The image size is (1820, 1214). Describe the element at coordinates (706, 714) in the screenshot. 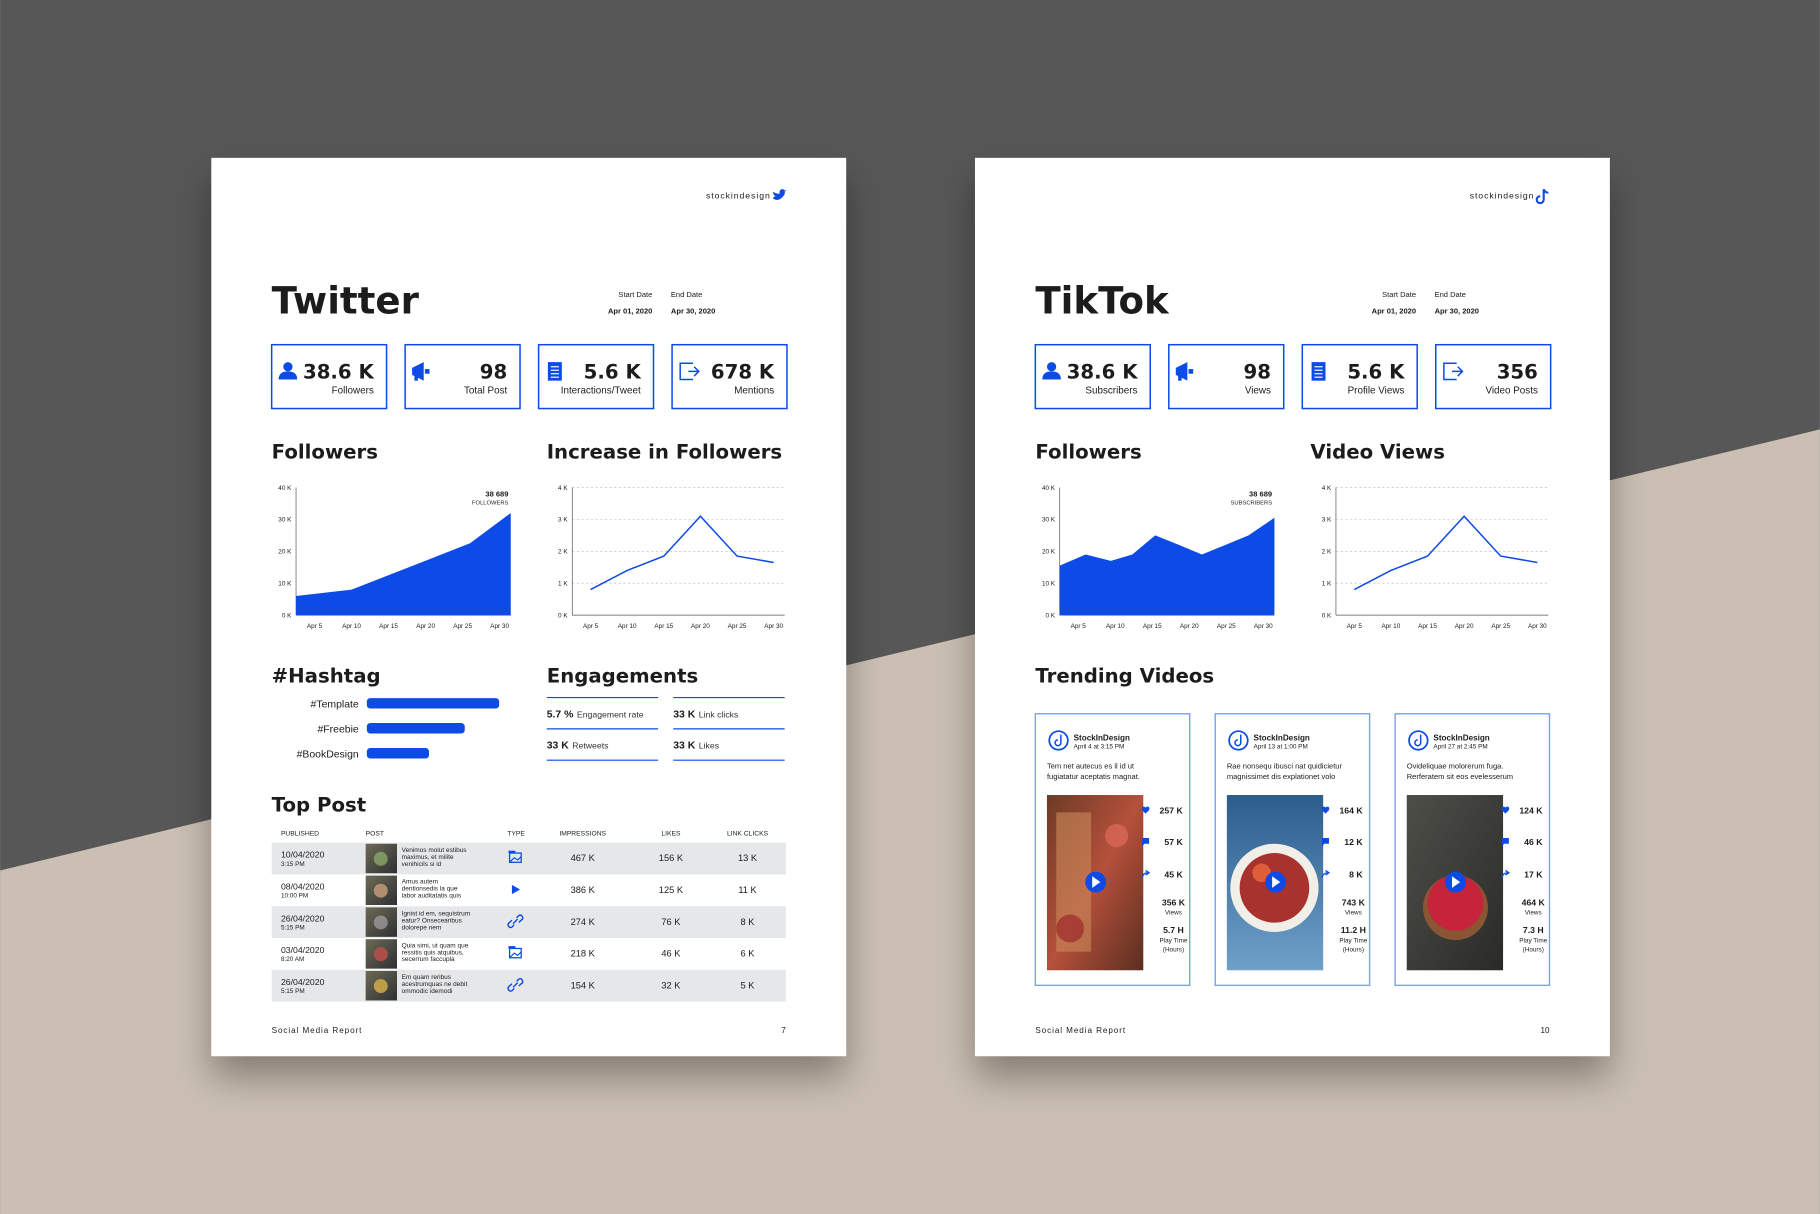

I see `engagement: 33 K Link clicks` at that location.